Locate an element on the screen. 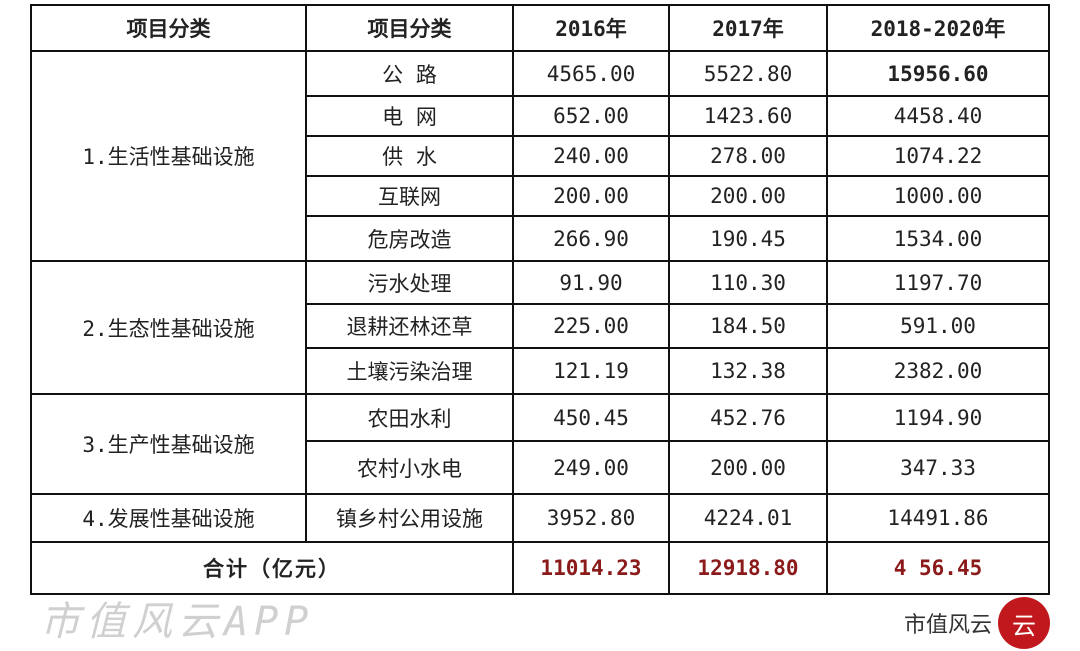  header-row: 项目分类 项目分类 2016年 2017年 2018-2020年 is located at coordinates (540, 28).